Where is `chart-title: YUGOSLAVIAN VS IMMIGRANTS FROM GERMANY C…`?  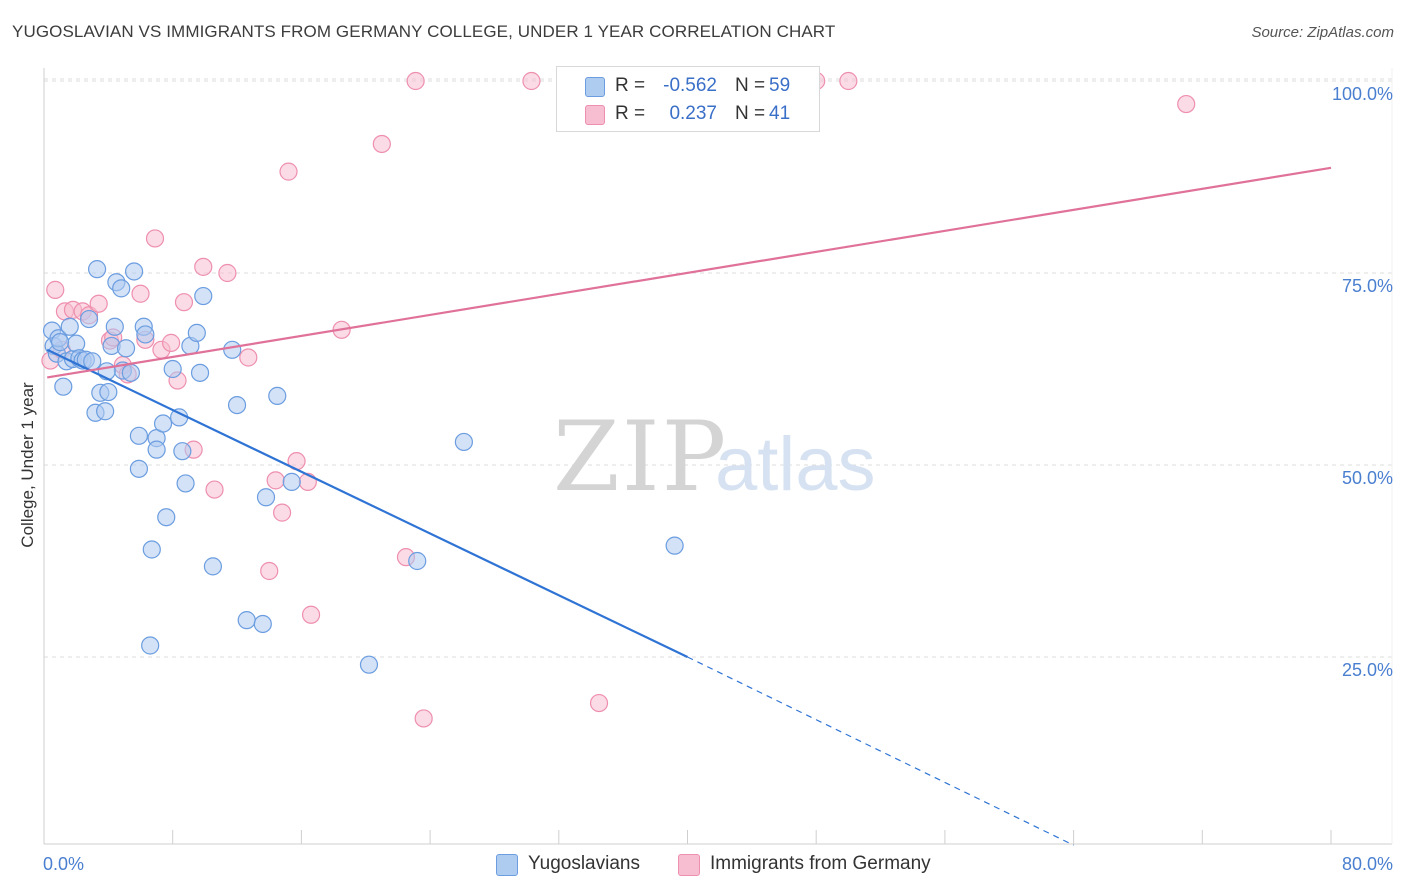
chart-title: YUGOSLAVIAN VS IMMIGRANTS FROM GERMANY C… is located at coordinates (424, 31).